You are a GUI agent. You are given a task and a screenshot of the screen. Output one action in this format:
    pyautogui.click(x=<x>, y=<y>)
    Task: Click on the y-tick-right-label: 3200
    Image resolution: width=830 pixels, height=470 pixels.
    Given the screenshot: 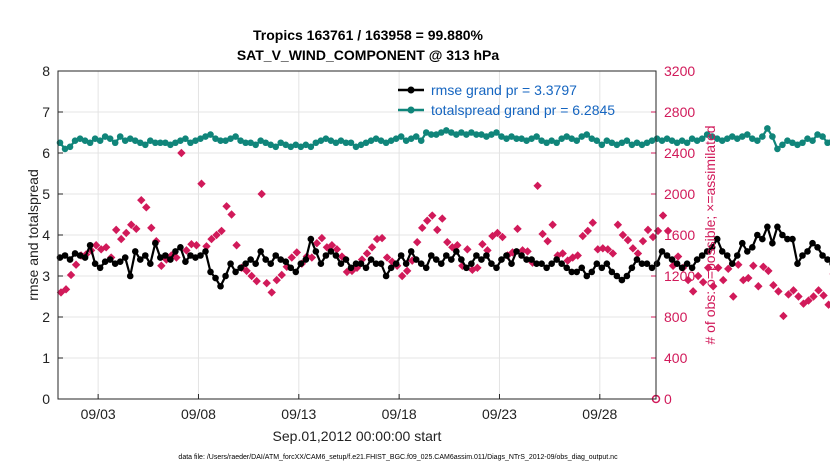 What is the action you would take?
    pyautogui.click(x=679, y=71)
    